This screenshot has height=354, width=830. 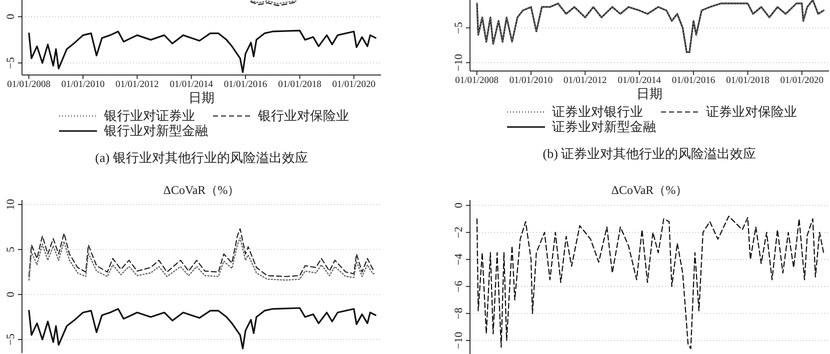 I want to click on y-tick-label: −8, so click(x=459, y=313).